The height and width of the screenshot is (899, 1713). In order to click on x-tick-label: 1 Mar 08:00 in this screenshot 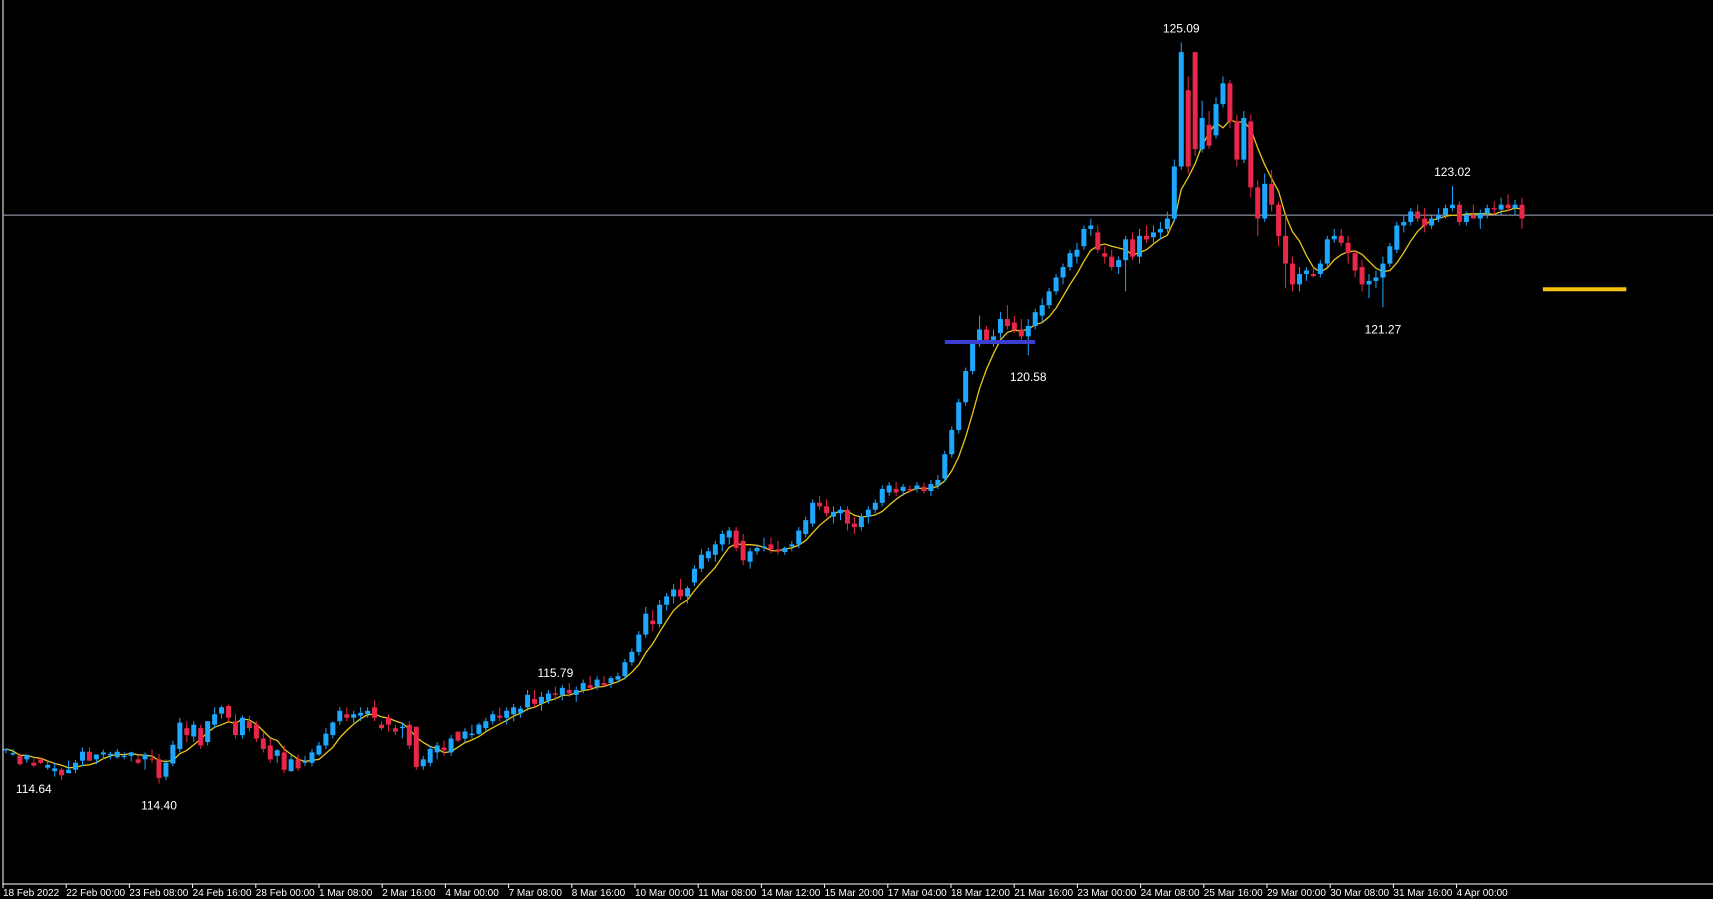, I will do `click(346, 893)`.